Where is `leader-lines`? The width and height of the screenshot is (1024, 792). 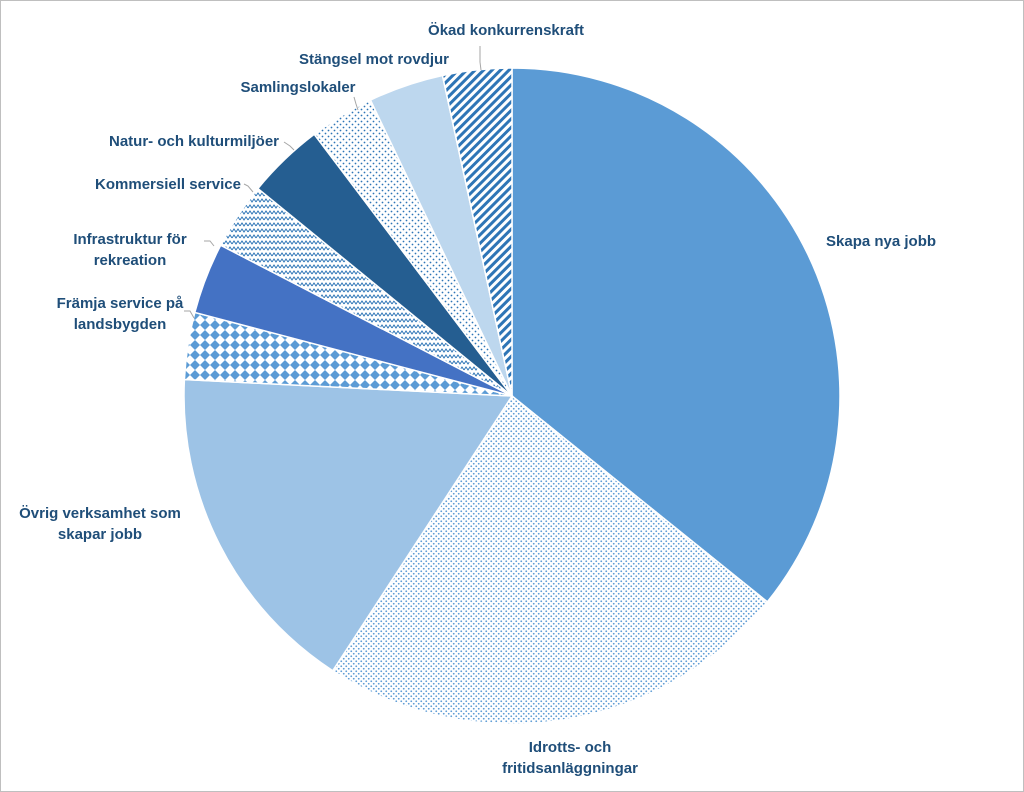
leader-lines is located at coordinates (333, 182).